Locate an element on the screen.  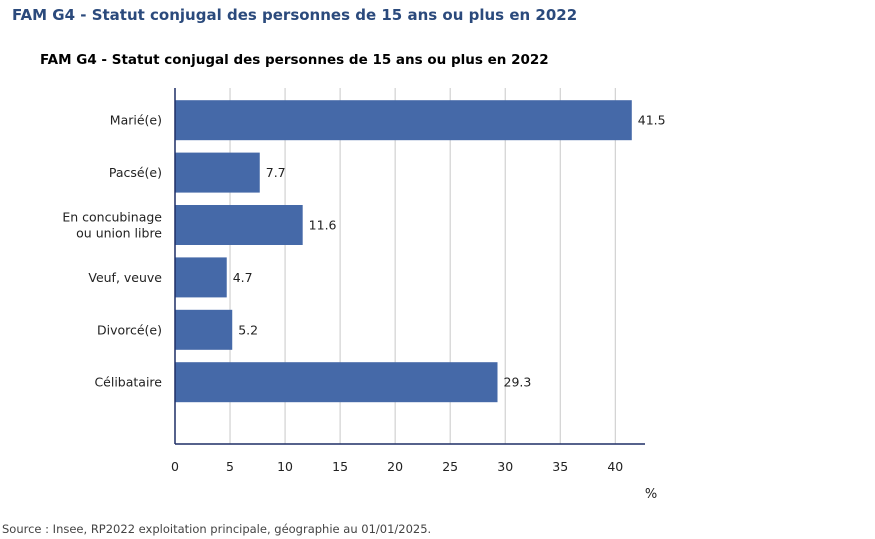
x-tick-label: 35 is located at coordinates (560, 466).